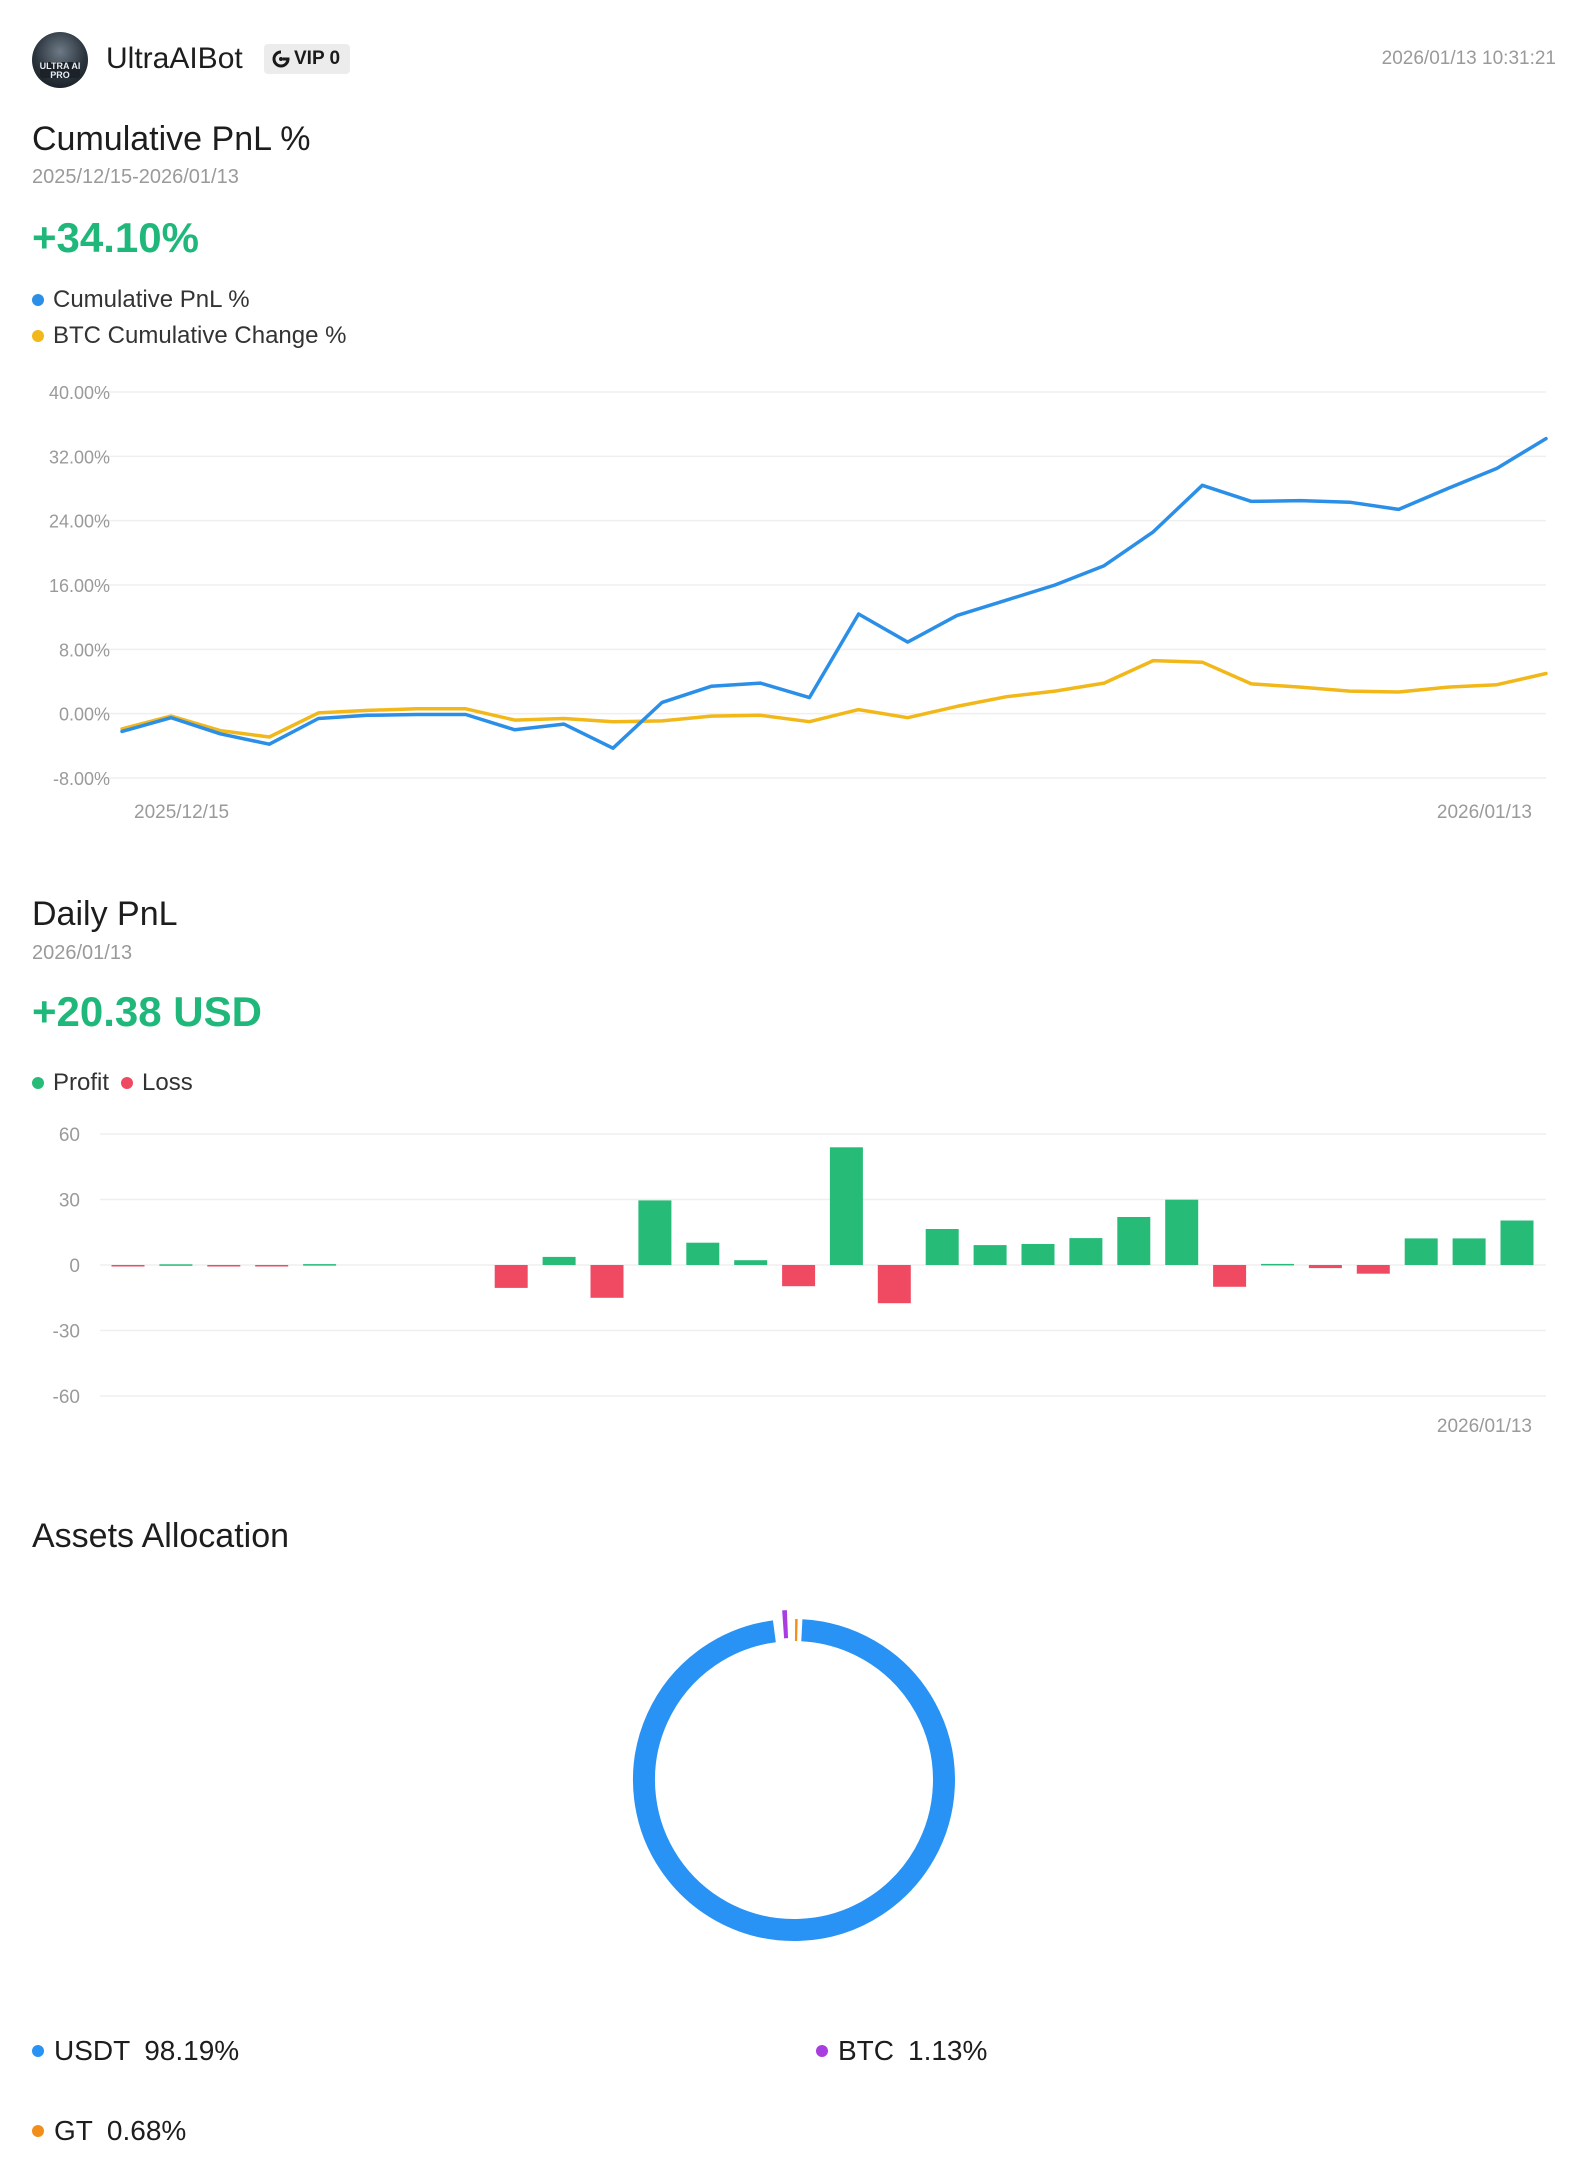 The width and height of the screenshot is (1588, 2178). I want to click on vip-badge: VIP 0, so click(307, 59).